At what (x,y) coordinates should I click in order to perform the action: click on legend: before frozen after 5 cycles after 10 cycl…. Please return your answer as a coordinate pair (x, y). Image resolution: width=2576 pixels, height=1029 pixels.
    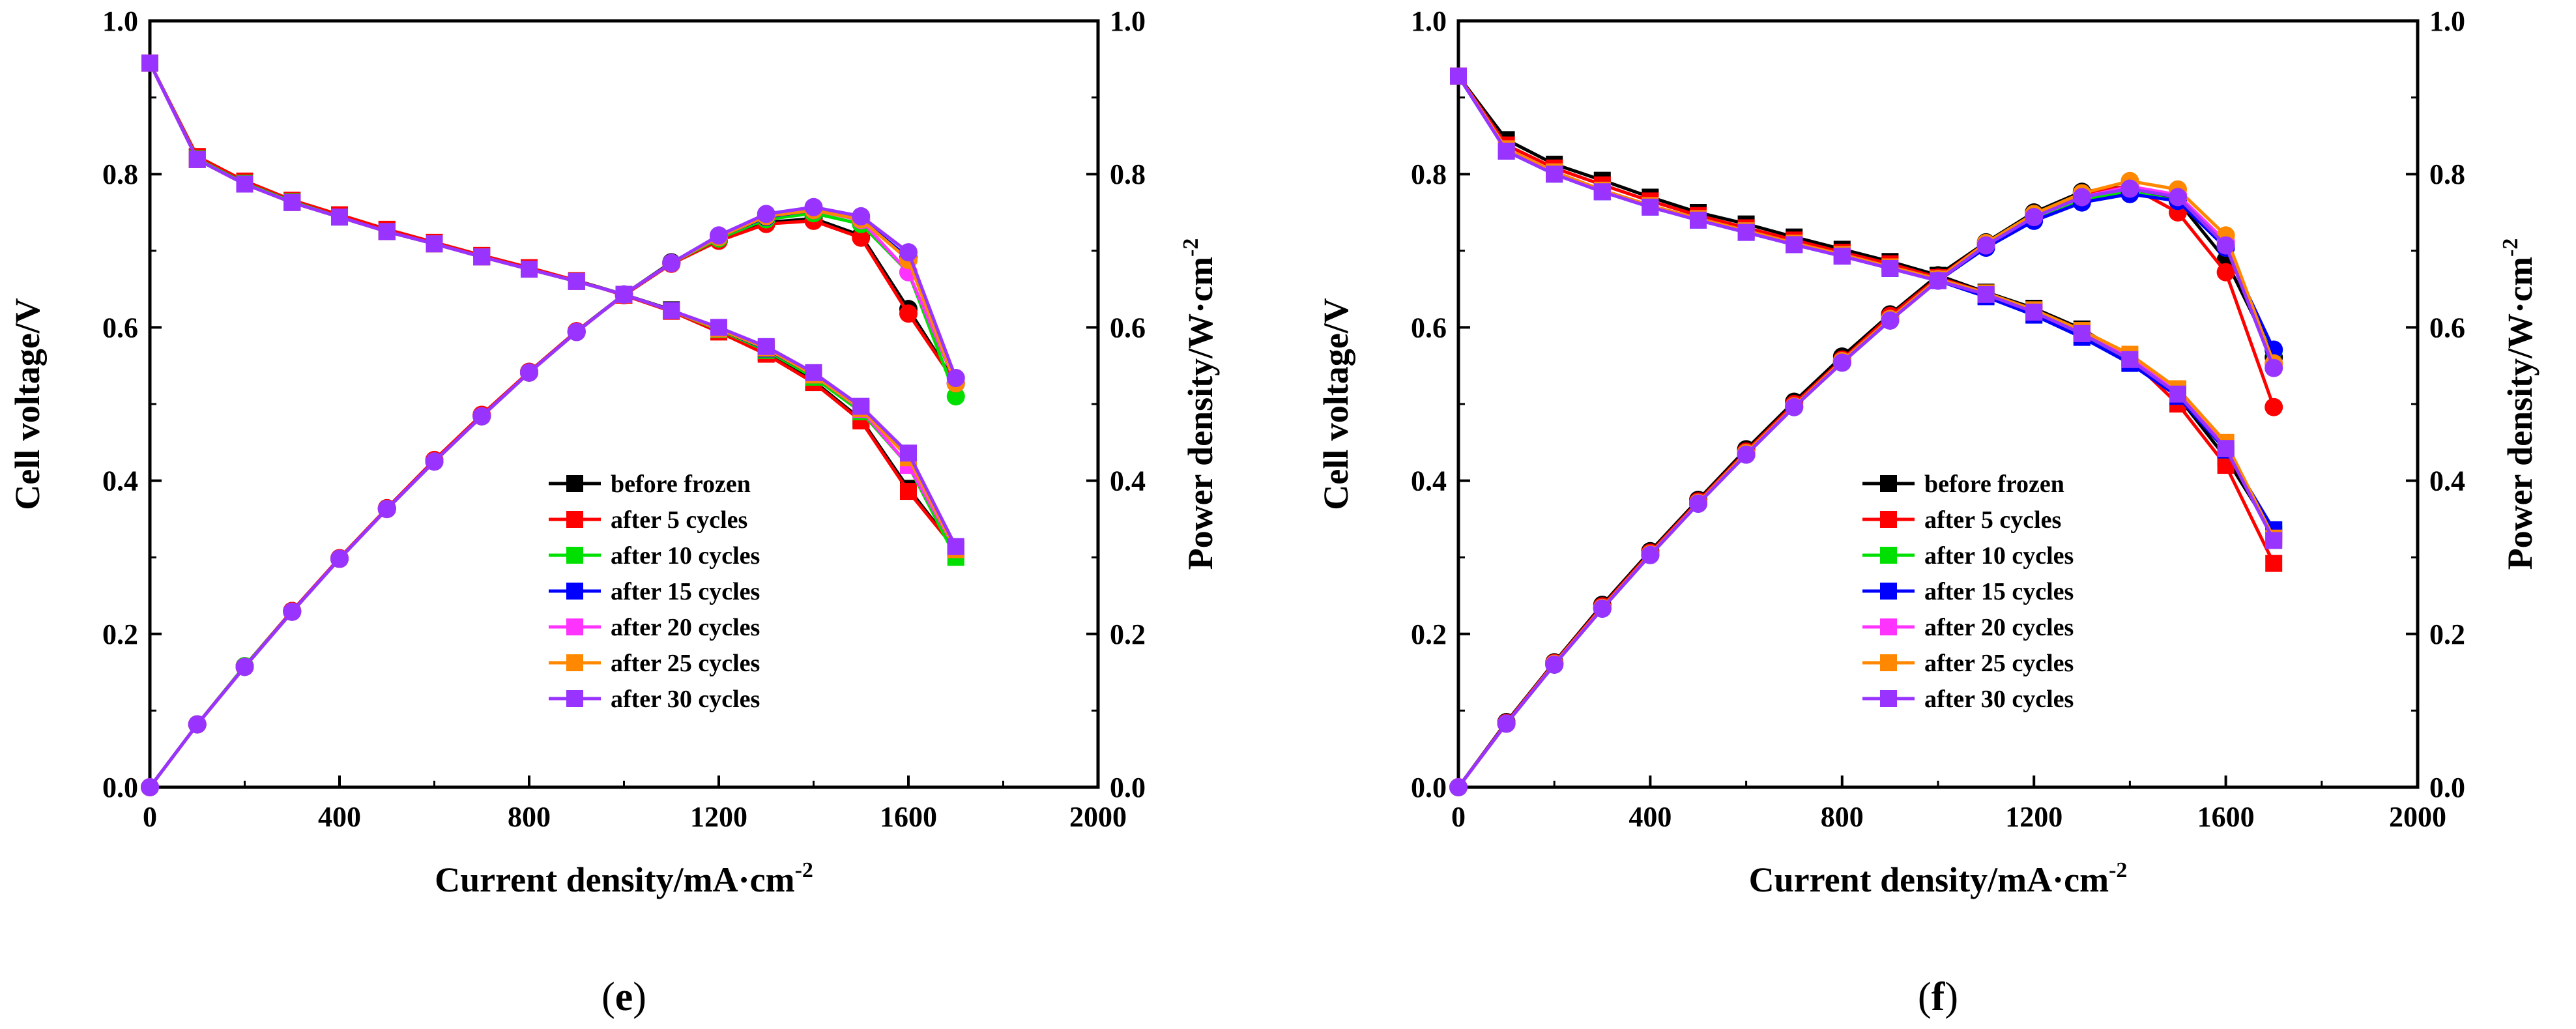
    Looking at the image, I should click on (1968, 592).